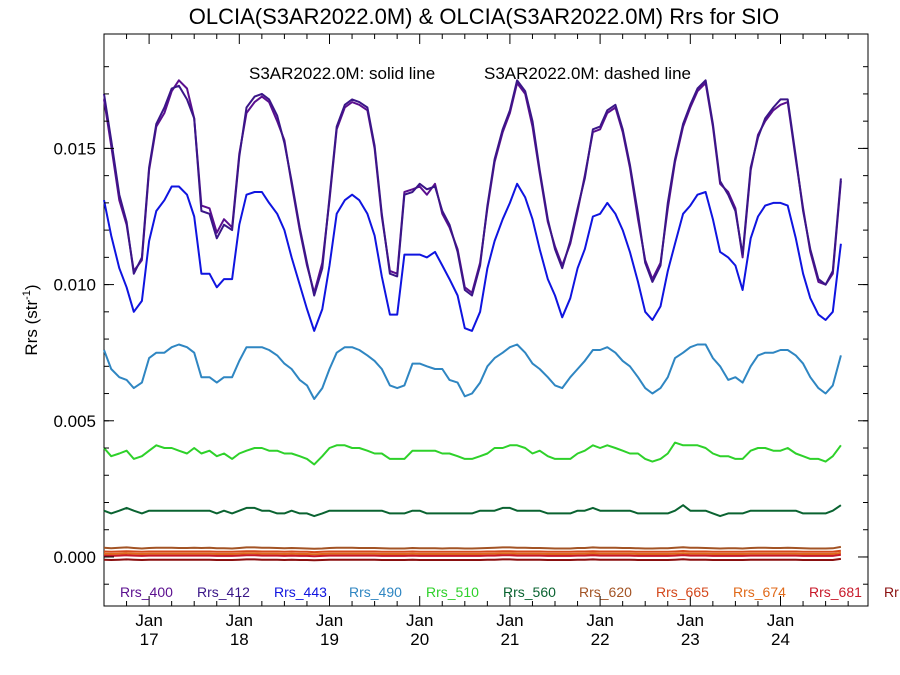 This screenshot has width=900, height=675. Describe the element at coordinates (780, 639) in the screenshot. I see `x-tick-day: 24` at that location.